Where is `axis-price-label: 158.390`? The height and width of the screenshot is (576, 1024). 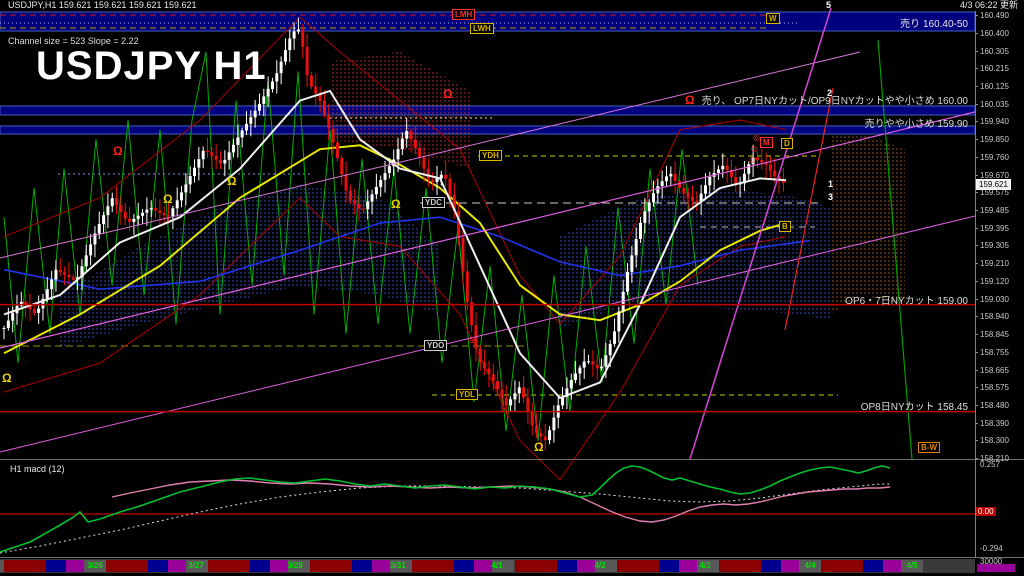
axis-price-label: 158.390 is located at coordinates (994, 423).